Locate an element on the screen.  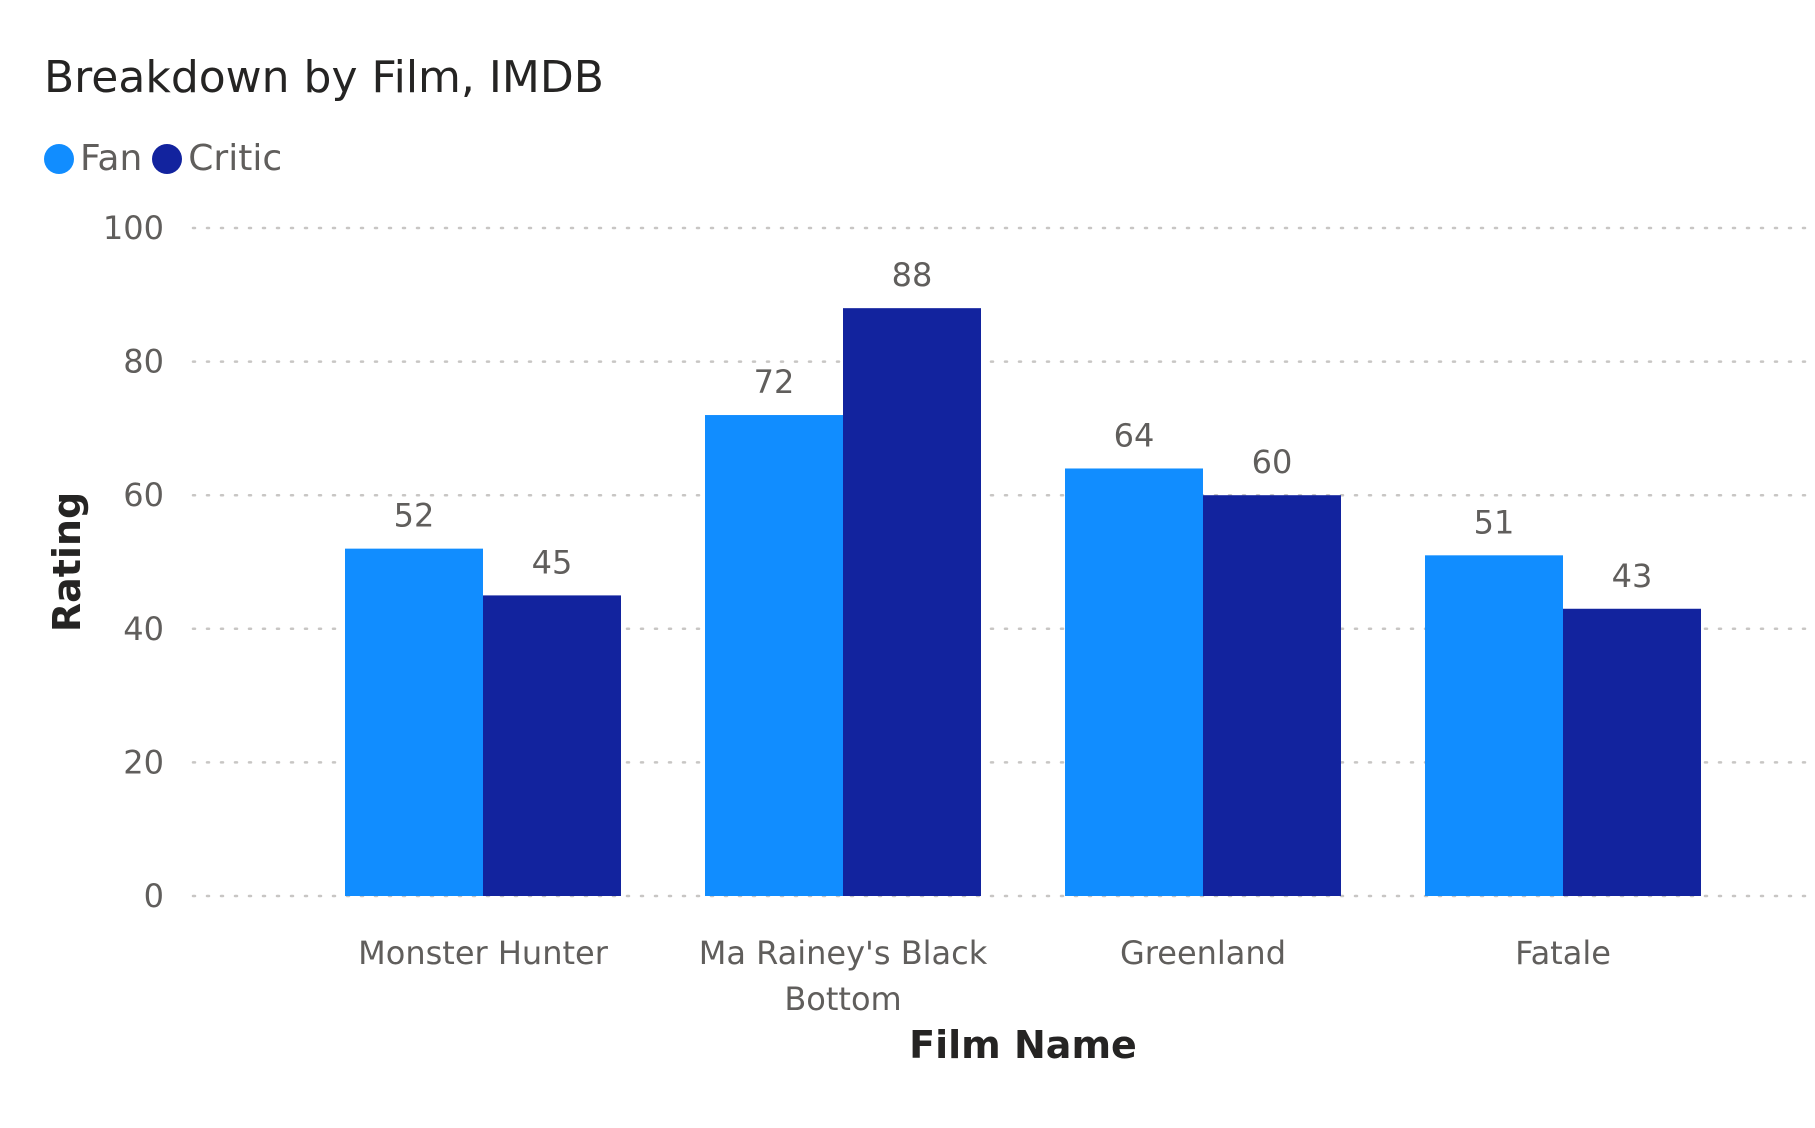
y-tick-label: 80 is located at coordinates (143, 362).